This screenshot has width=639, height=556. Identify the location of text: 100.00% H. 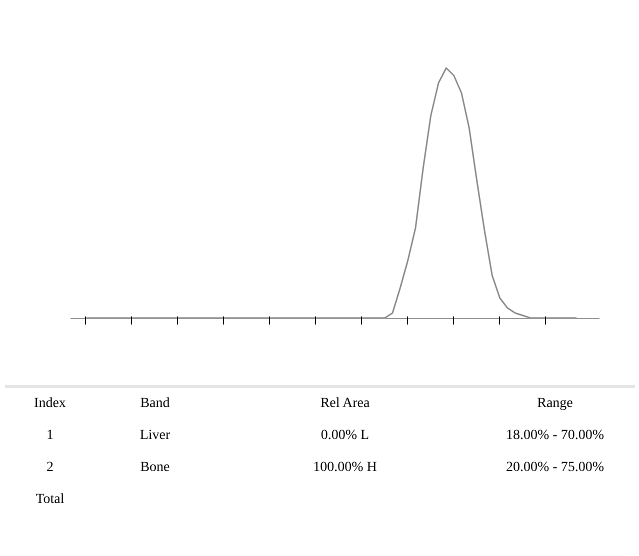
(345, 468).